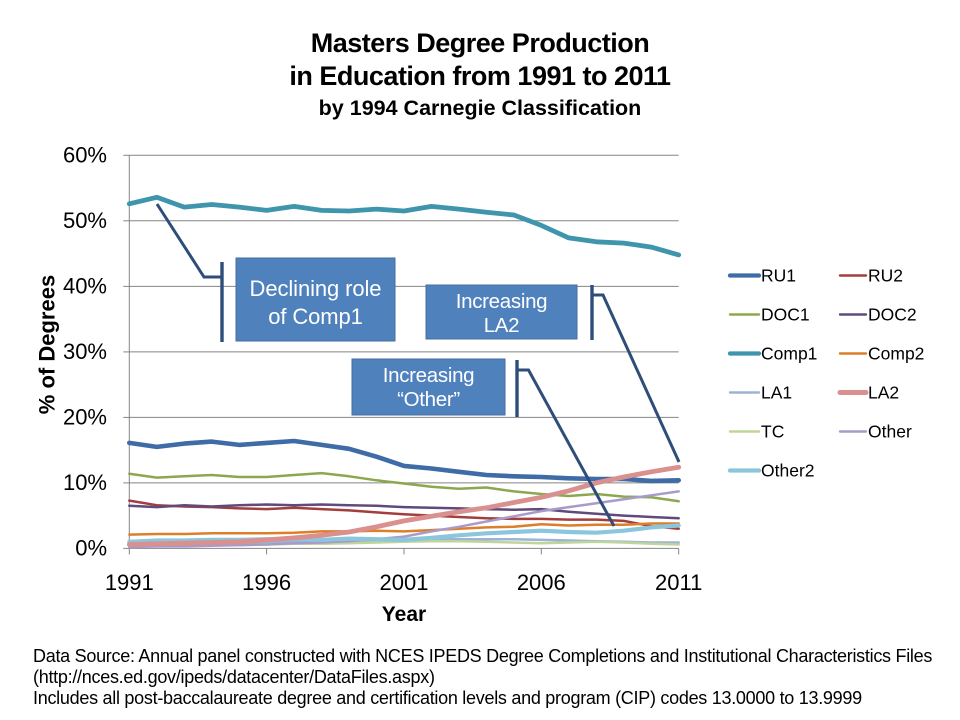 This screenshot has height=720, width=960. What do you see at coordinates (85, 154) in the screenshot?
I see `svg-text: 60%` at bounding box center [85, 154].